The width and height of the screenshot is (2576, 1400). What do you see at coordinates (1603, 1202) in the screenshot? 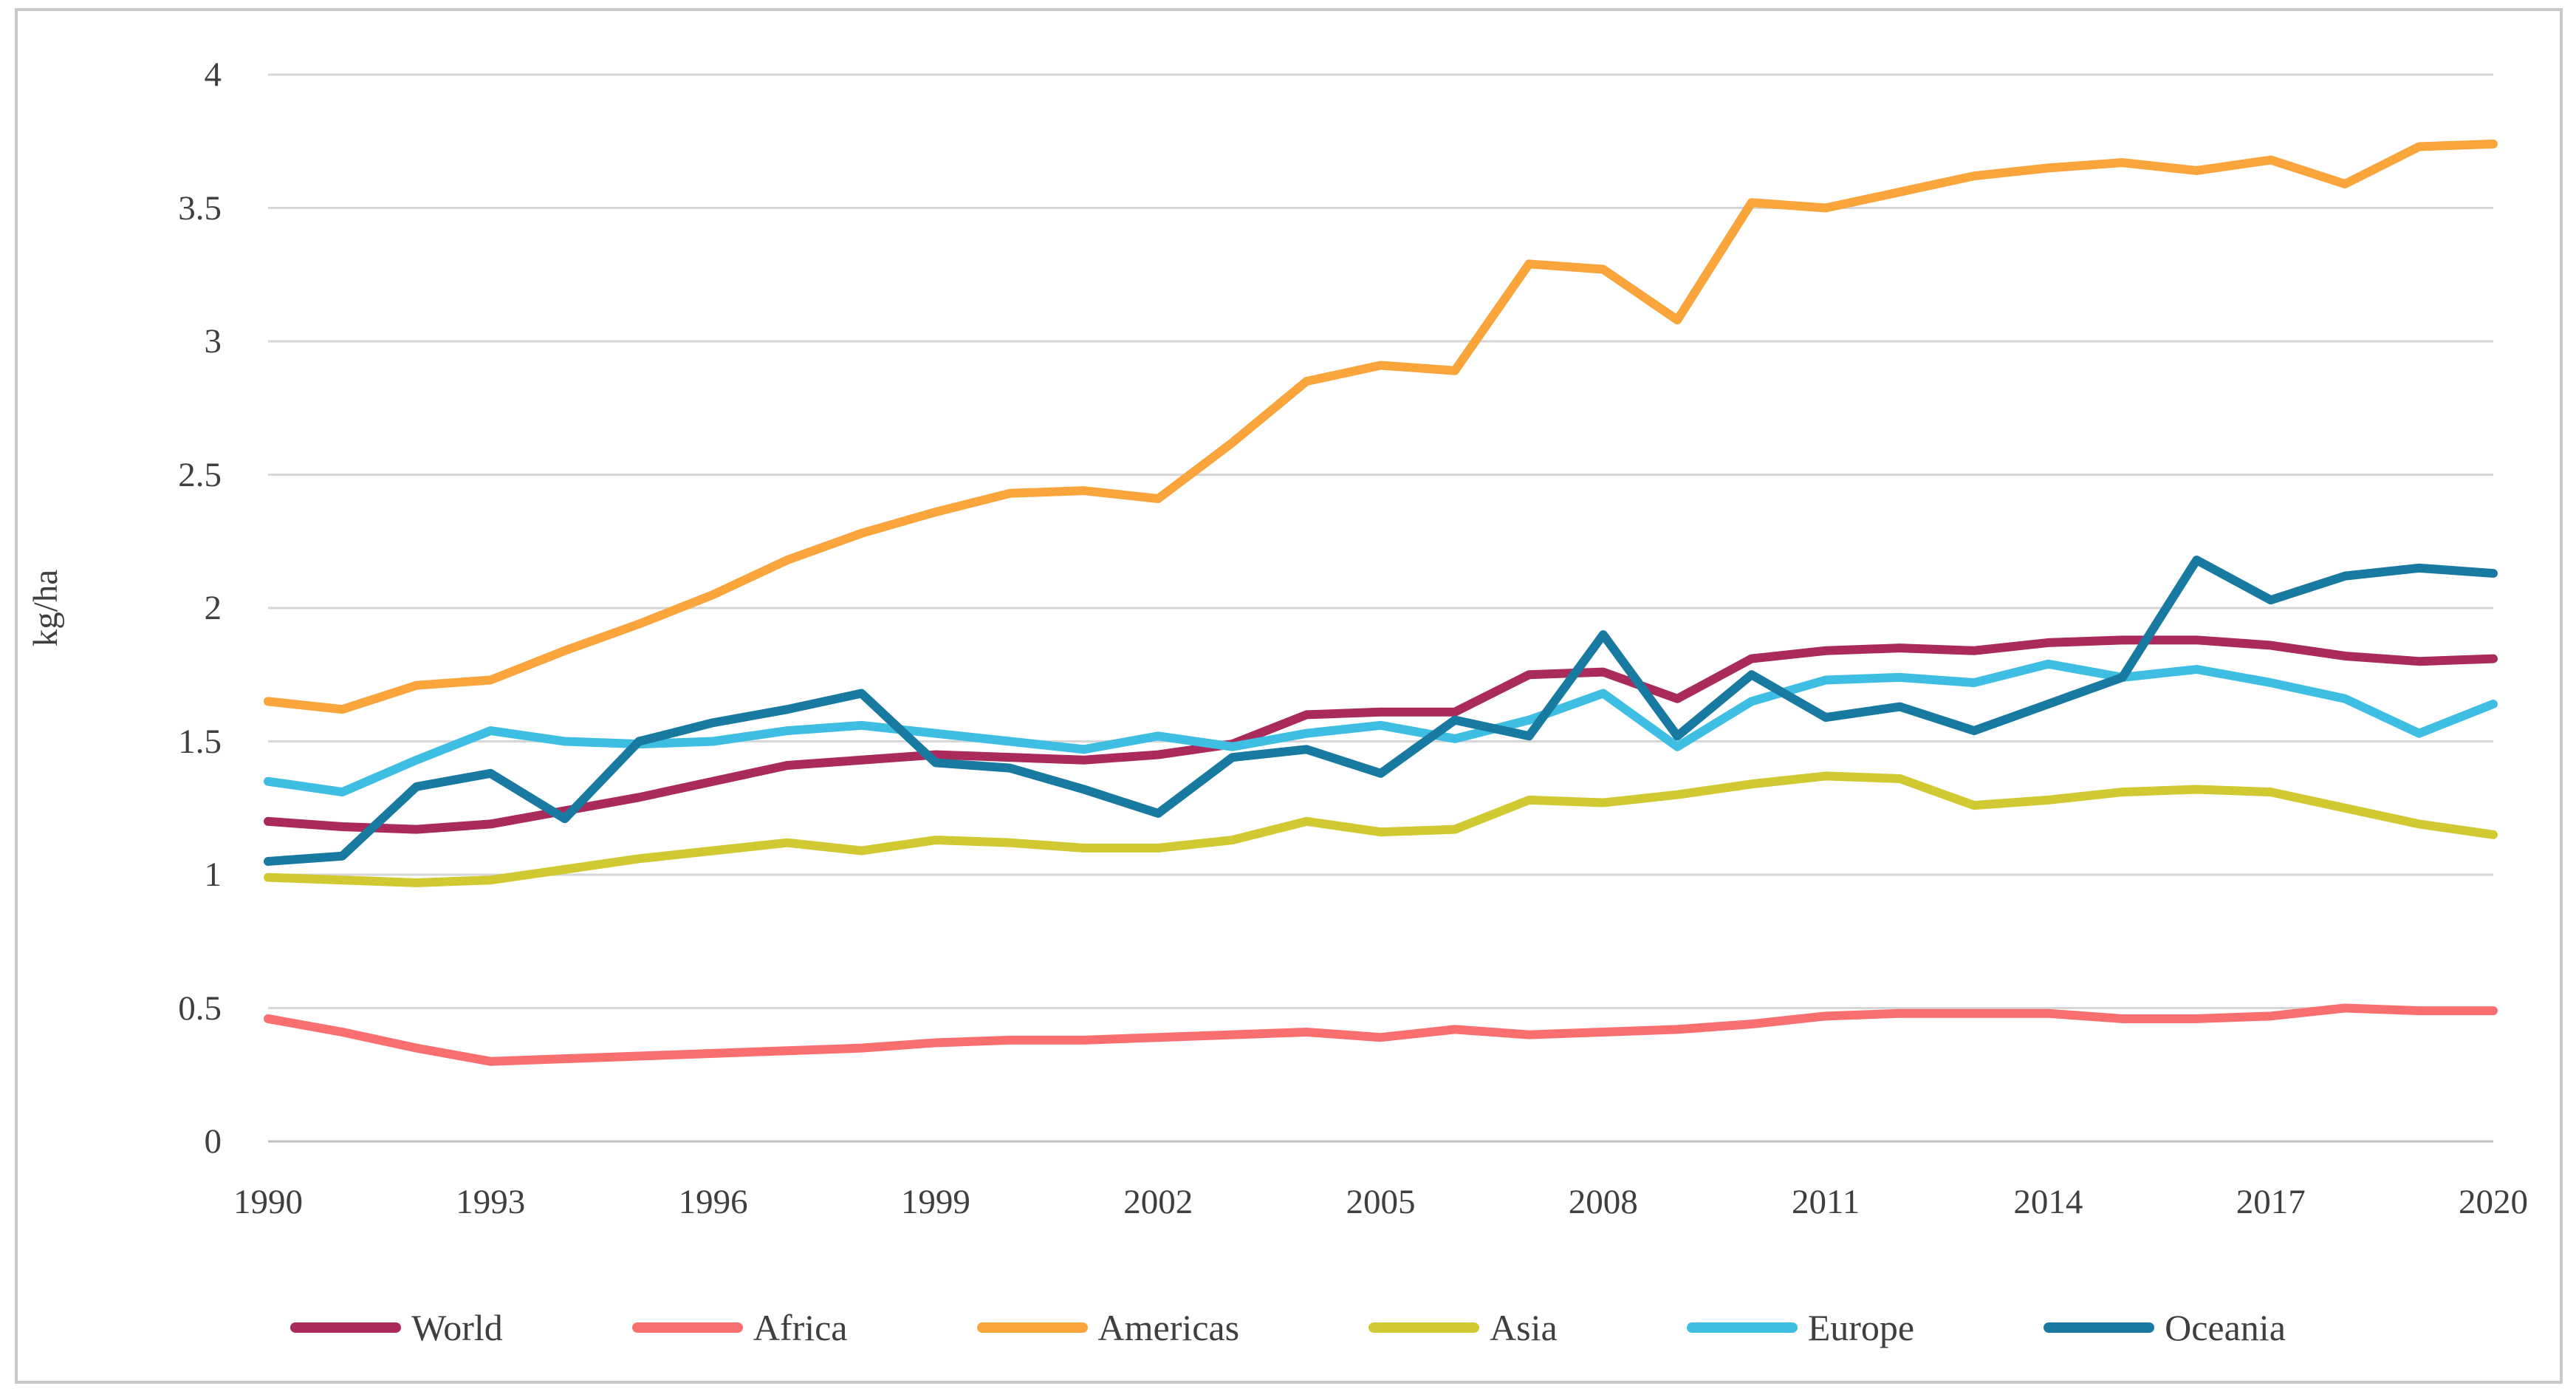
I see `x-tick-label-2008: 2008` at bounding box center [1603, 1202].